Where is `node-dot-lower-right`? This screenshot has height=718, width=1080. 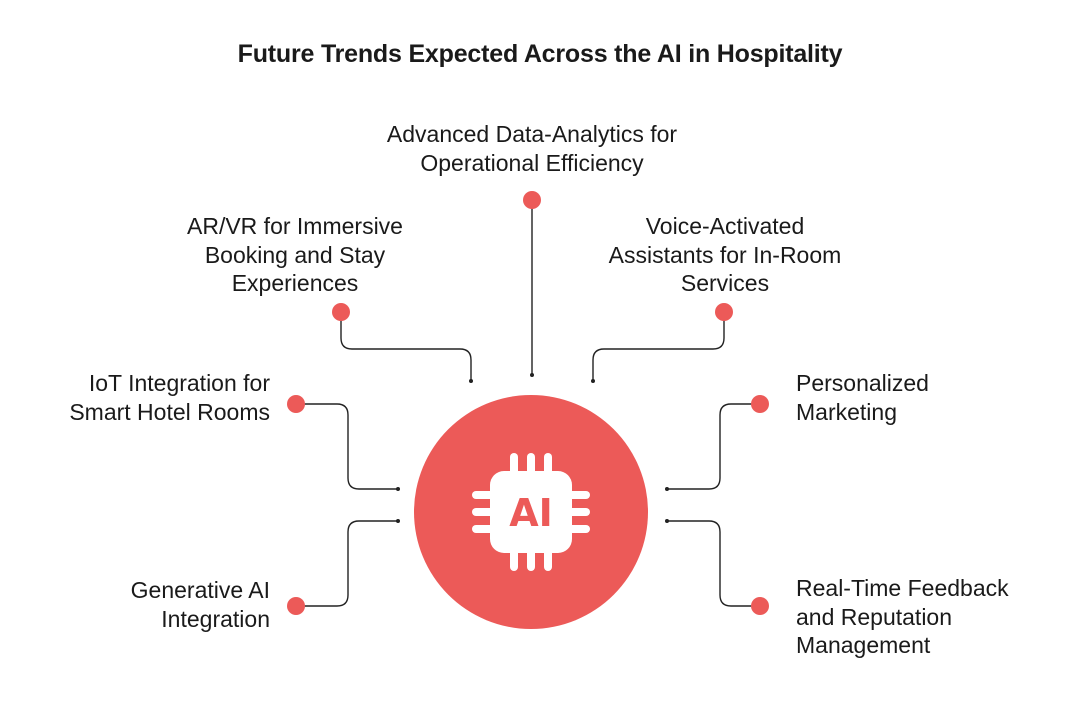
node-dot-lower-right is located at coordinates (760, 606).